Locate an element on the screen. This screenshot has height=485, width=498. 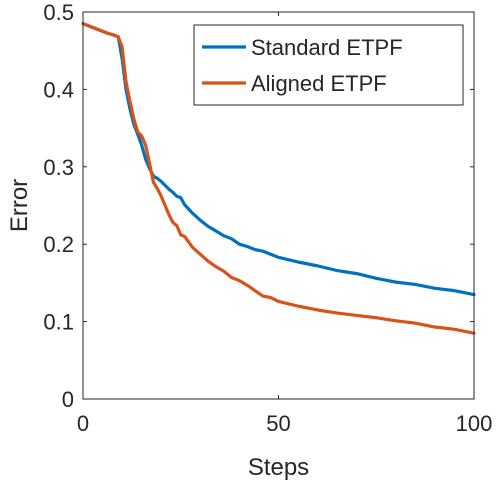
x-tick-label: 100 is located at coordinates (474, 423).